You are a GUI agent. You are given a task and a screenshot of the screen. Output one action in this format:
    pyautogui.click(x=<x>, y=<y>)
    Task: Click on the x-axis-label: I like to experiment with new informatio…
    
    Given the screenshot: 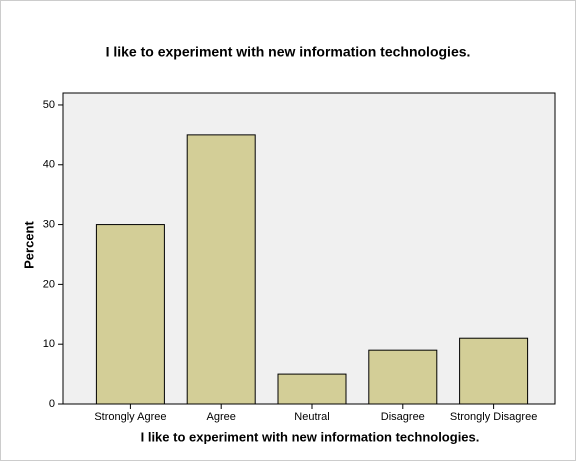 What is the action you would take?
    pyautogui.click(x=310, y=436)
    